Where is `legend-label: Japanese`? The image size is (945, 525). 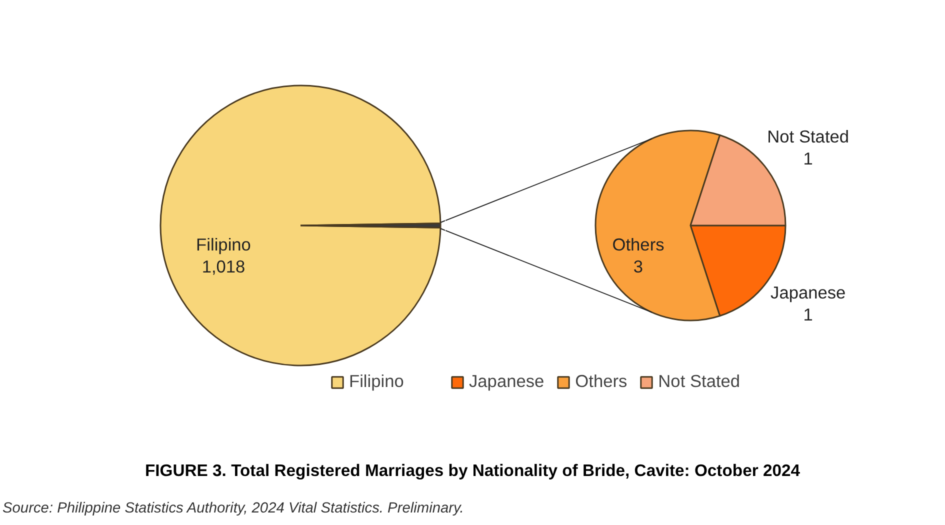 legend-label: Japanese is located at coordinates (506, 381).